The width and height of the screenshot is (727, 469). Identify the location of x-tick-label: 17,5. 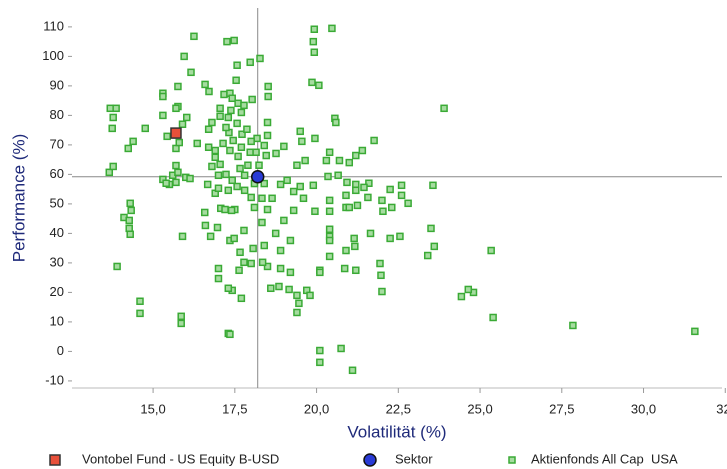
(234, 408).